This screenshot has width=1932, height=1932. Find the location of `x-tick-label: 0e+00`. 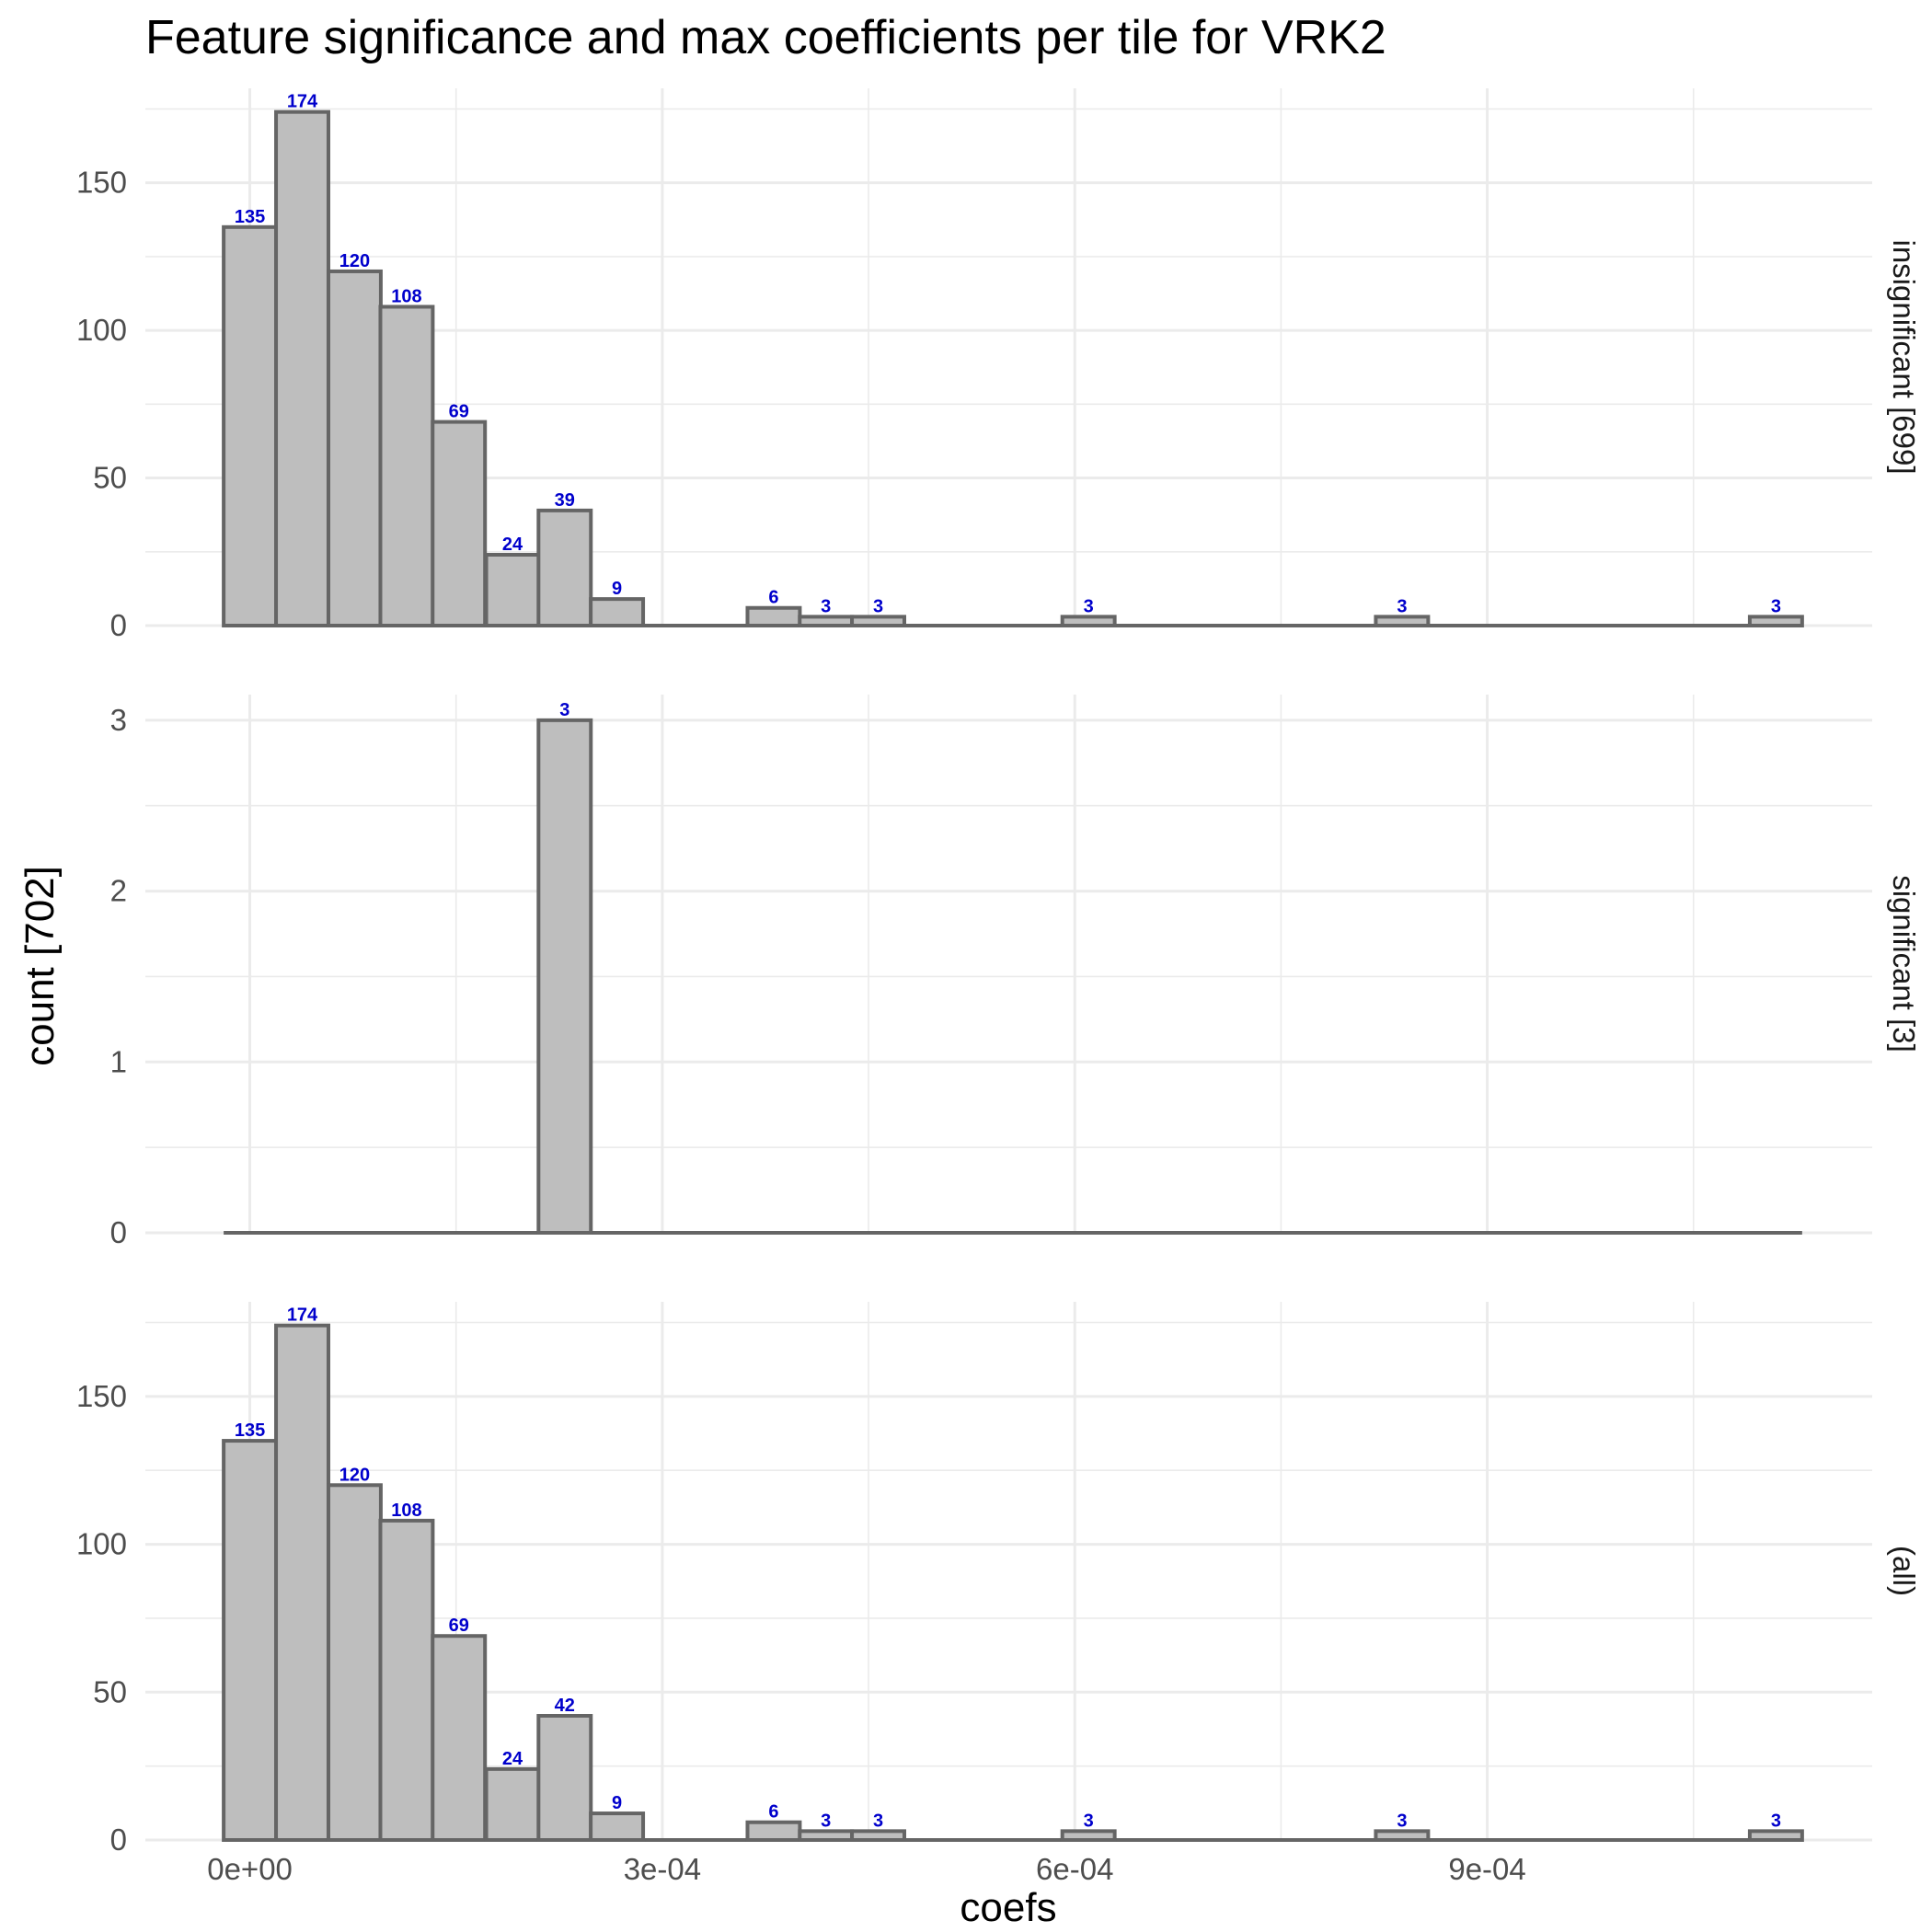

x-tick-label: 0e+00 is located at coordinates (250, 1869).